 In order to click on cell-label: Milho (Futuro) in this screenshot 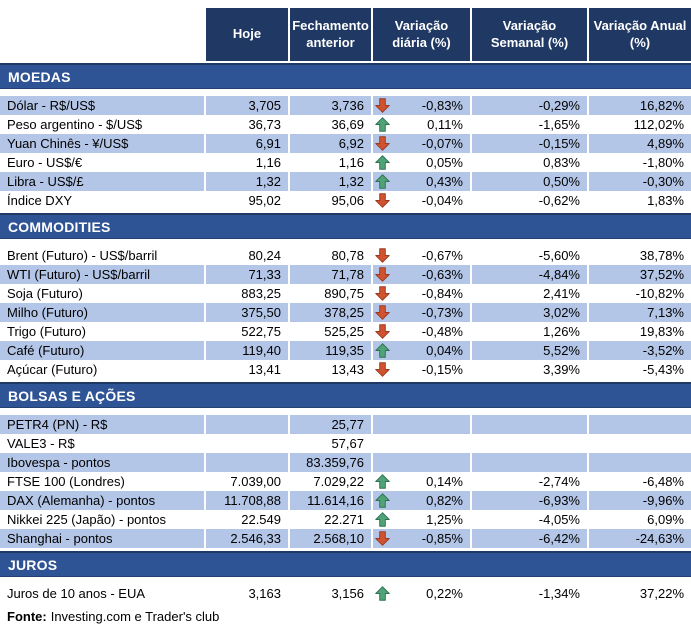, I will do `click(102, 312)`.